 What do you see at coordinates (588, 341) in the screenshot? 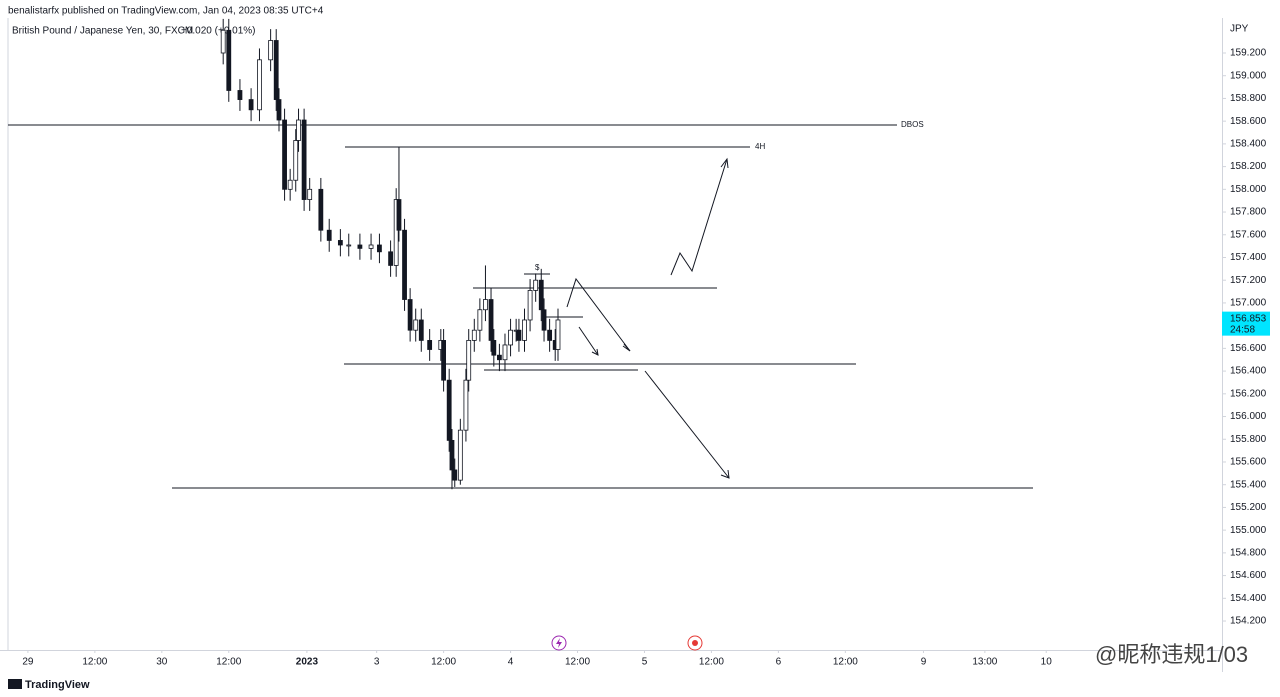
I see `path-short` at bounding box center [588, 341].